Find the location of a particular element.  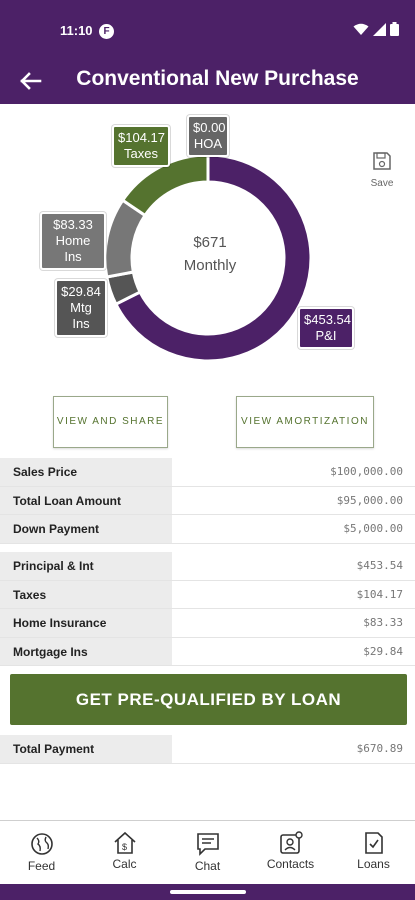

save-button: Save is located at coordinates (382, 170).